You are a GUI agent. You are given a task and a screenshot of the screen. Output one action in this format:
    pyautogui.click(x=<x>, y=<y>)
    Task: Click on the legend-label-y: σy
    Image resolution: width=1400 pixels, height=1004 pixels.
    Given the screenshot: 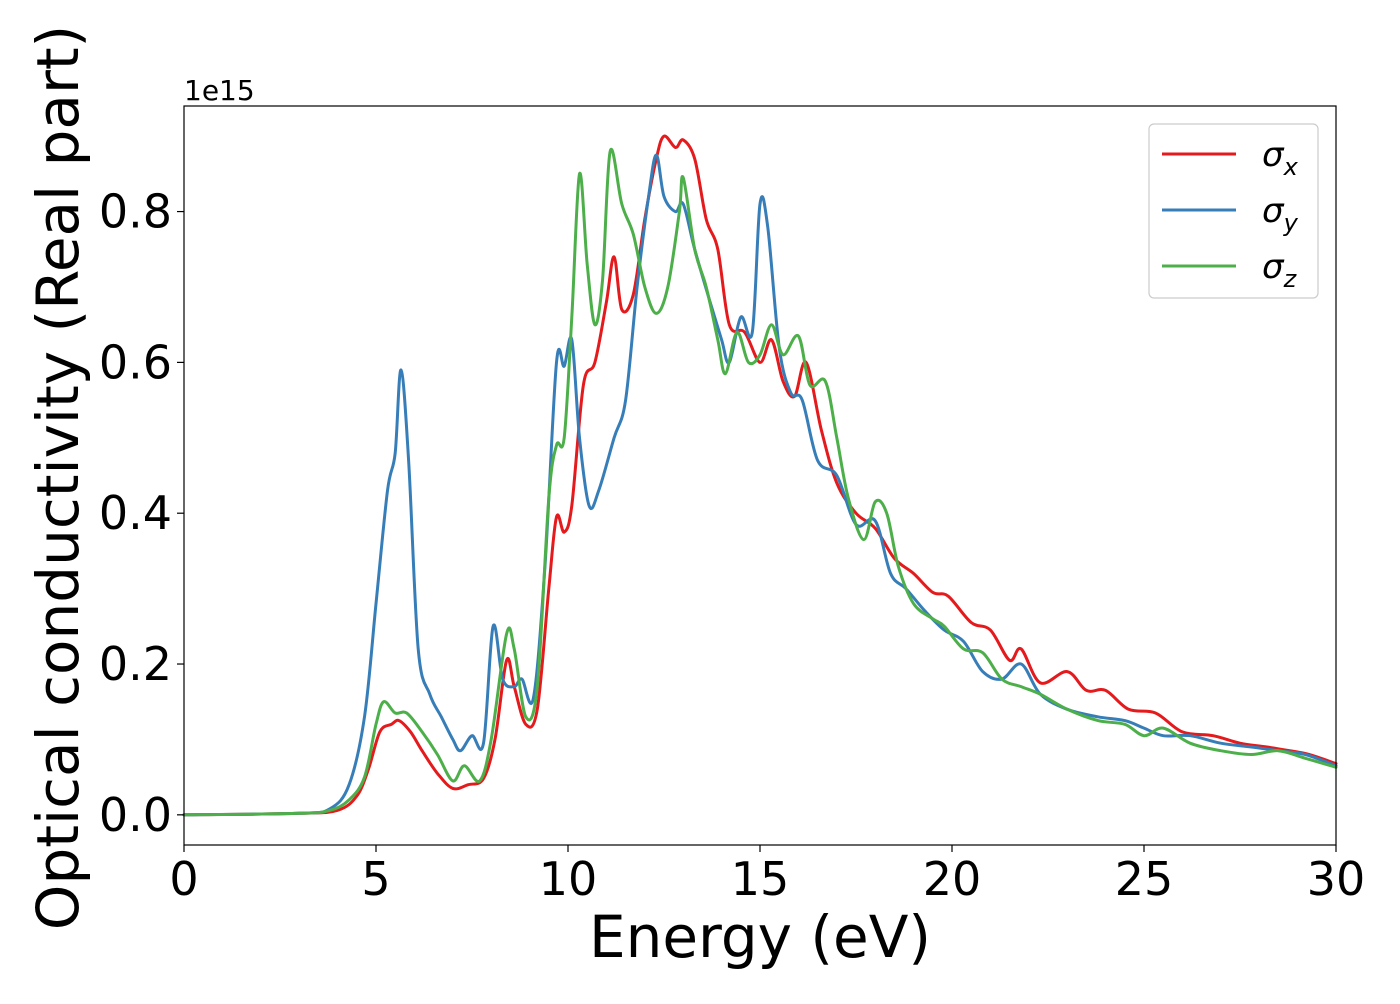 What is the action you would take?
    pyautogui.click(x=1280, y=214)
    